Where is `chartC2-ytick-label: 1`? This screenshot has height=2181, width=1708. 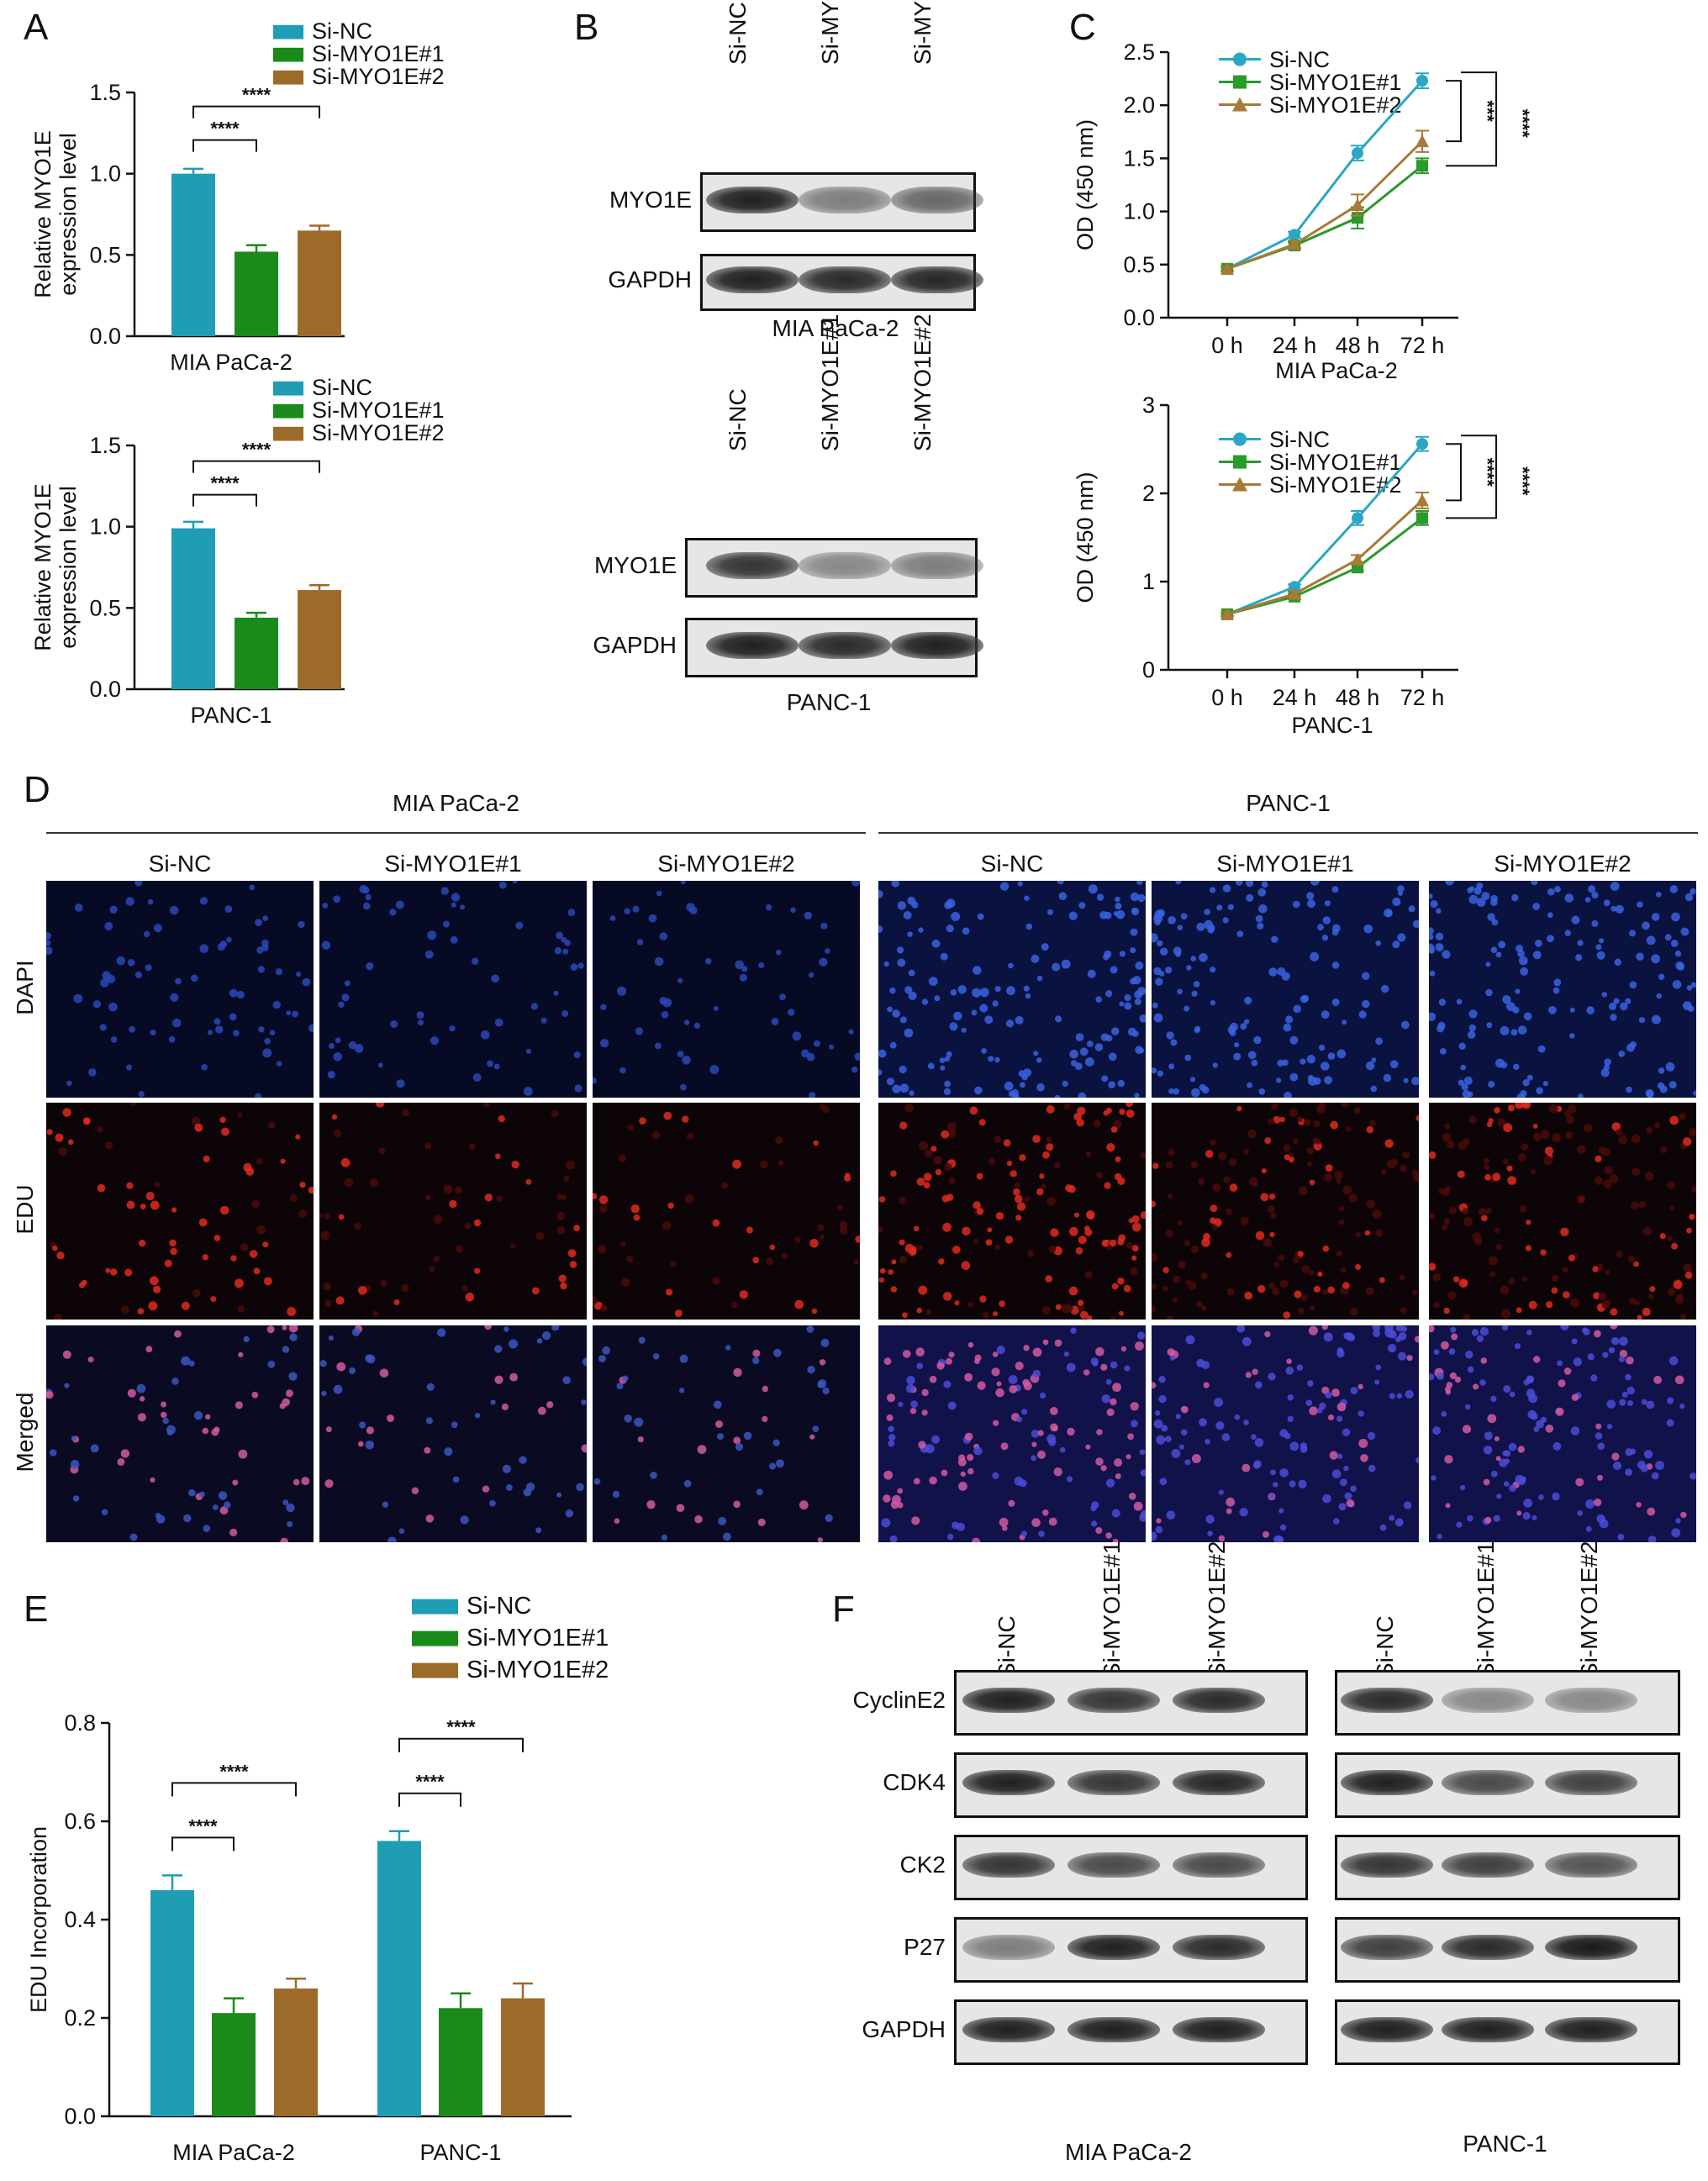
chartC2-ytick-label: 1 is located at coordinates (1148, 581).